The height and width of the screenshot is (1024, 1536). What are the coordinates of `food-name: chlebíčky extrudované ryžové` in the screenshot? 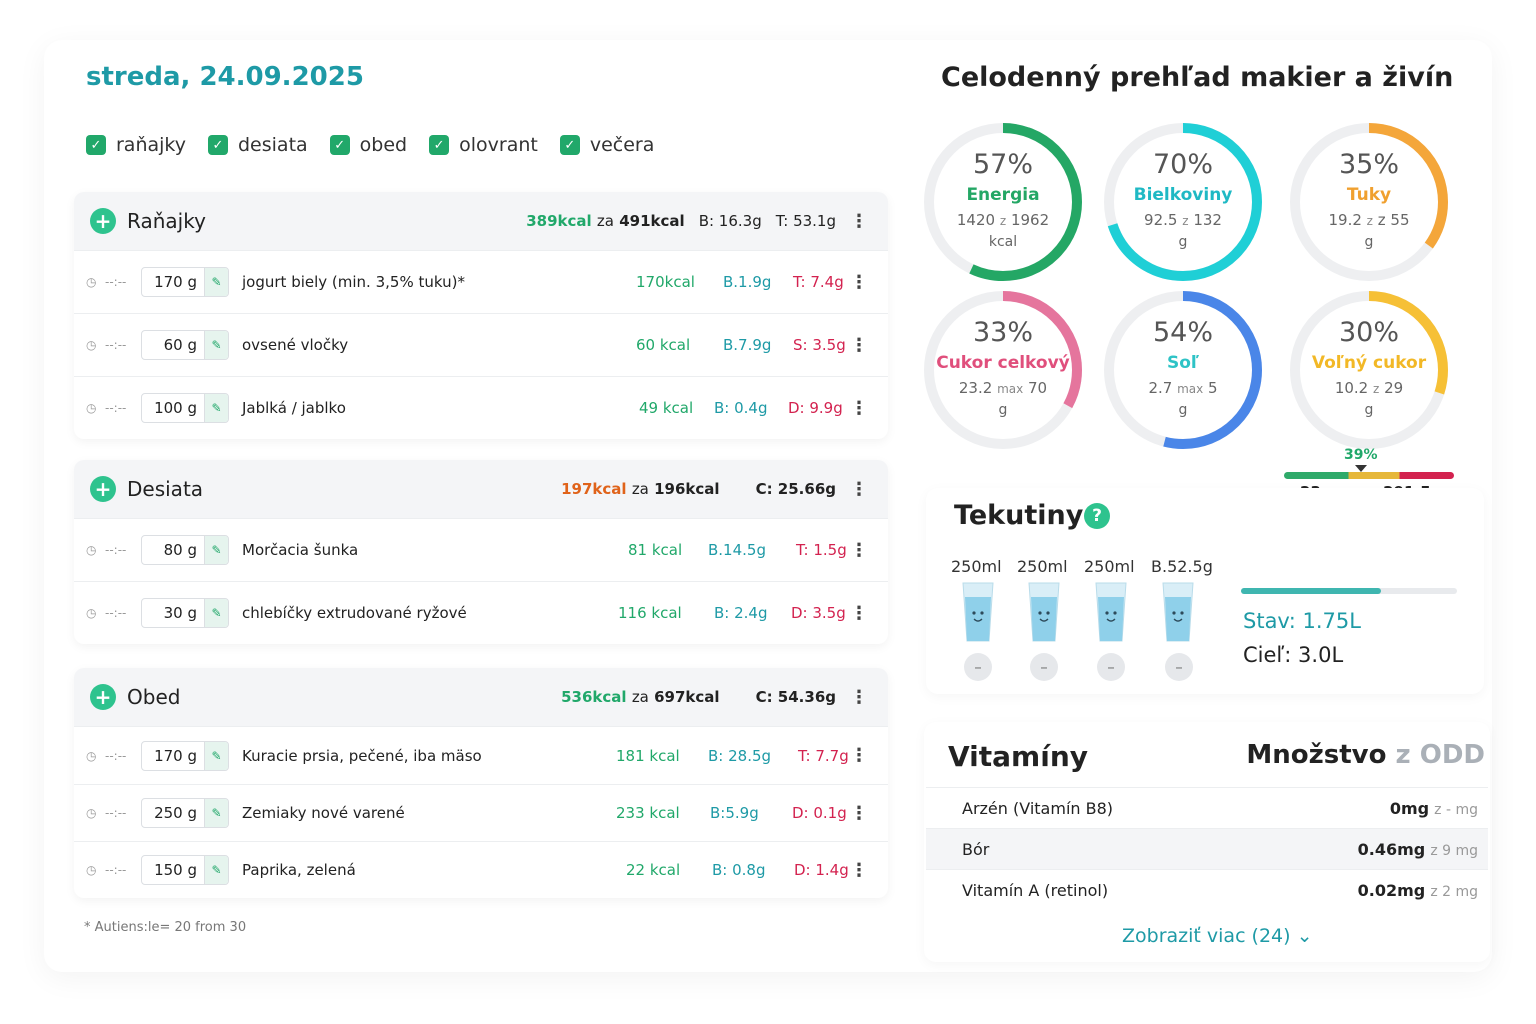 It's located at (354, 613).